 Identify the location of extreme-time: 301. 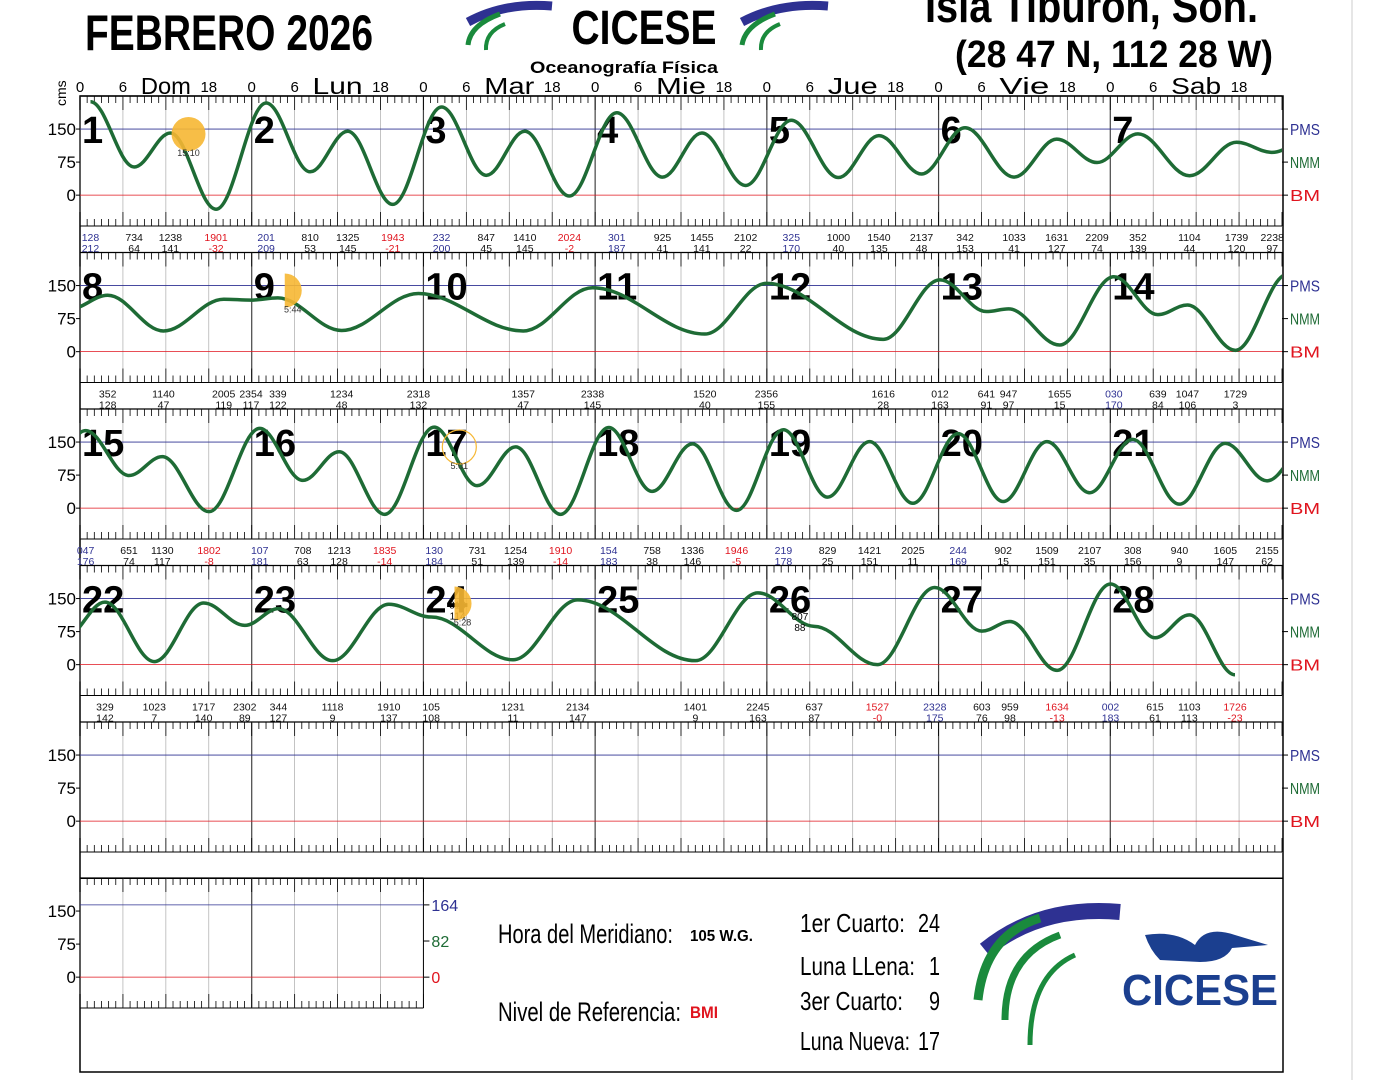
(617, 238).